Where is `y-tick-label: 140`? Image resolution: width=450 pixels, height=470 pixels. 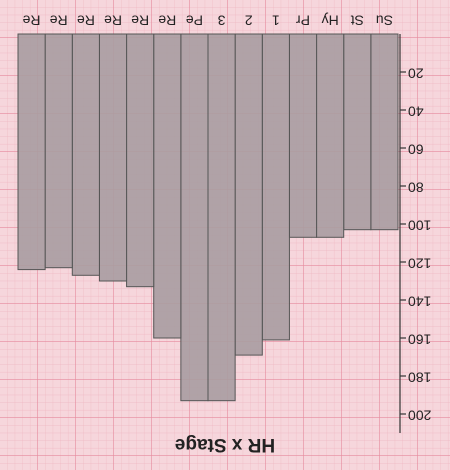
y-tick-label: 140 is located at coordinates (420, 301).